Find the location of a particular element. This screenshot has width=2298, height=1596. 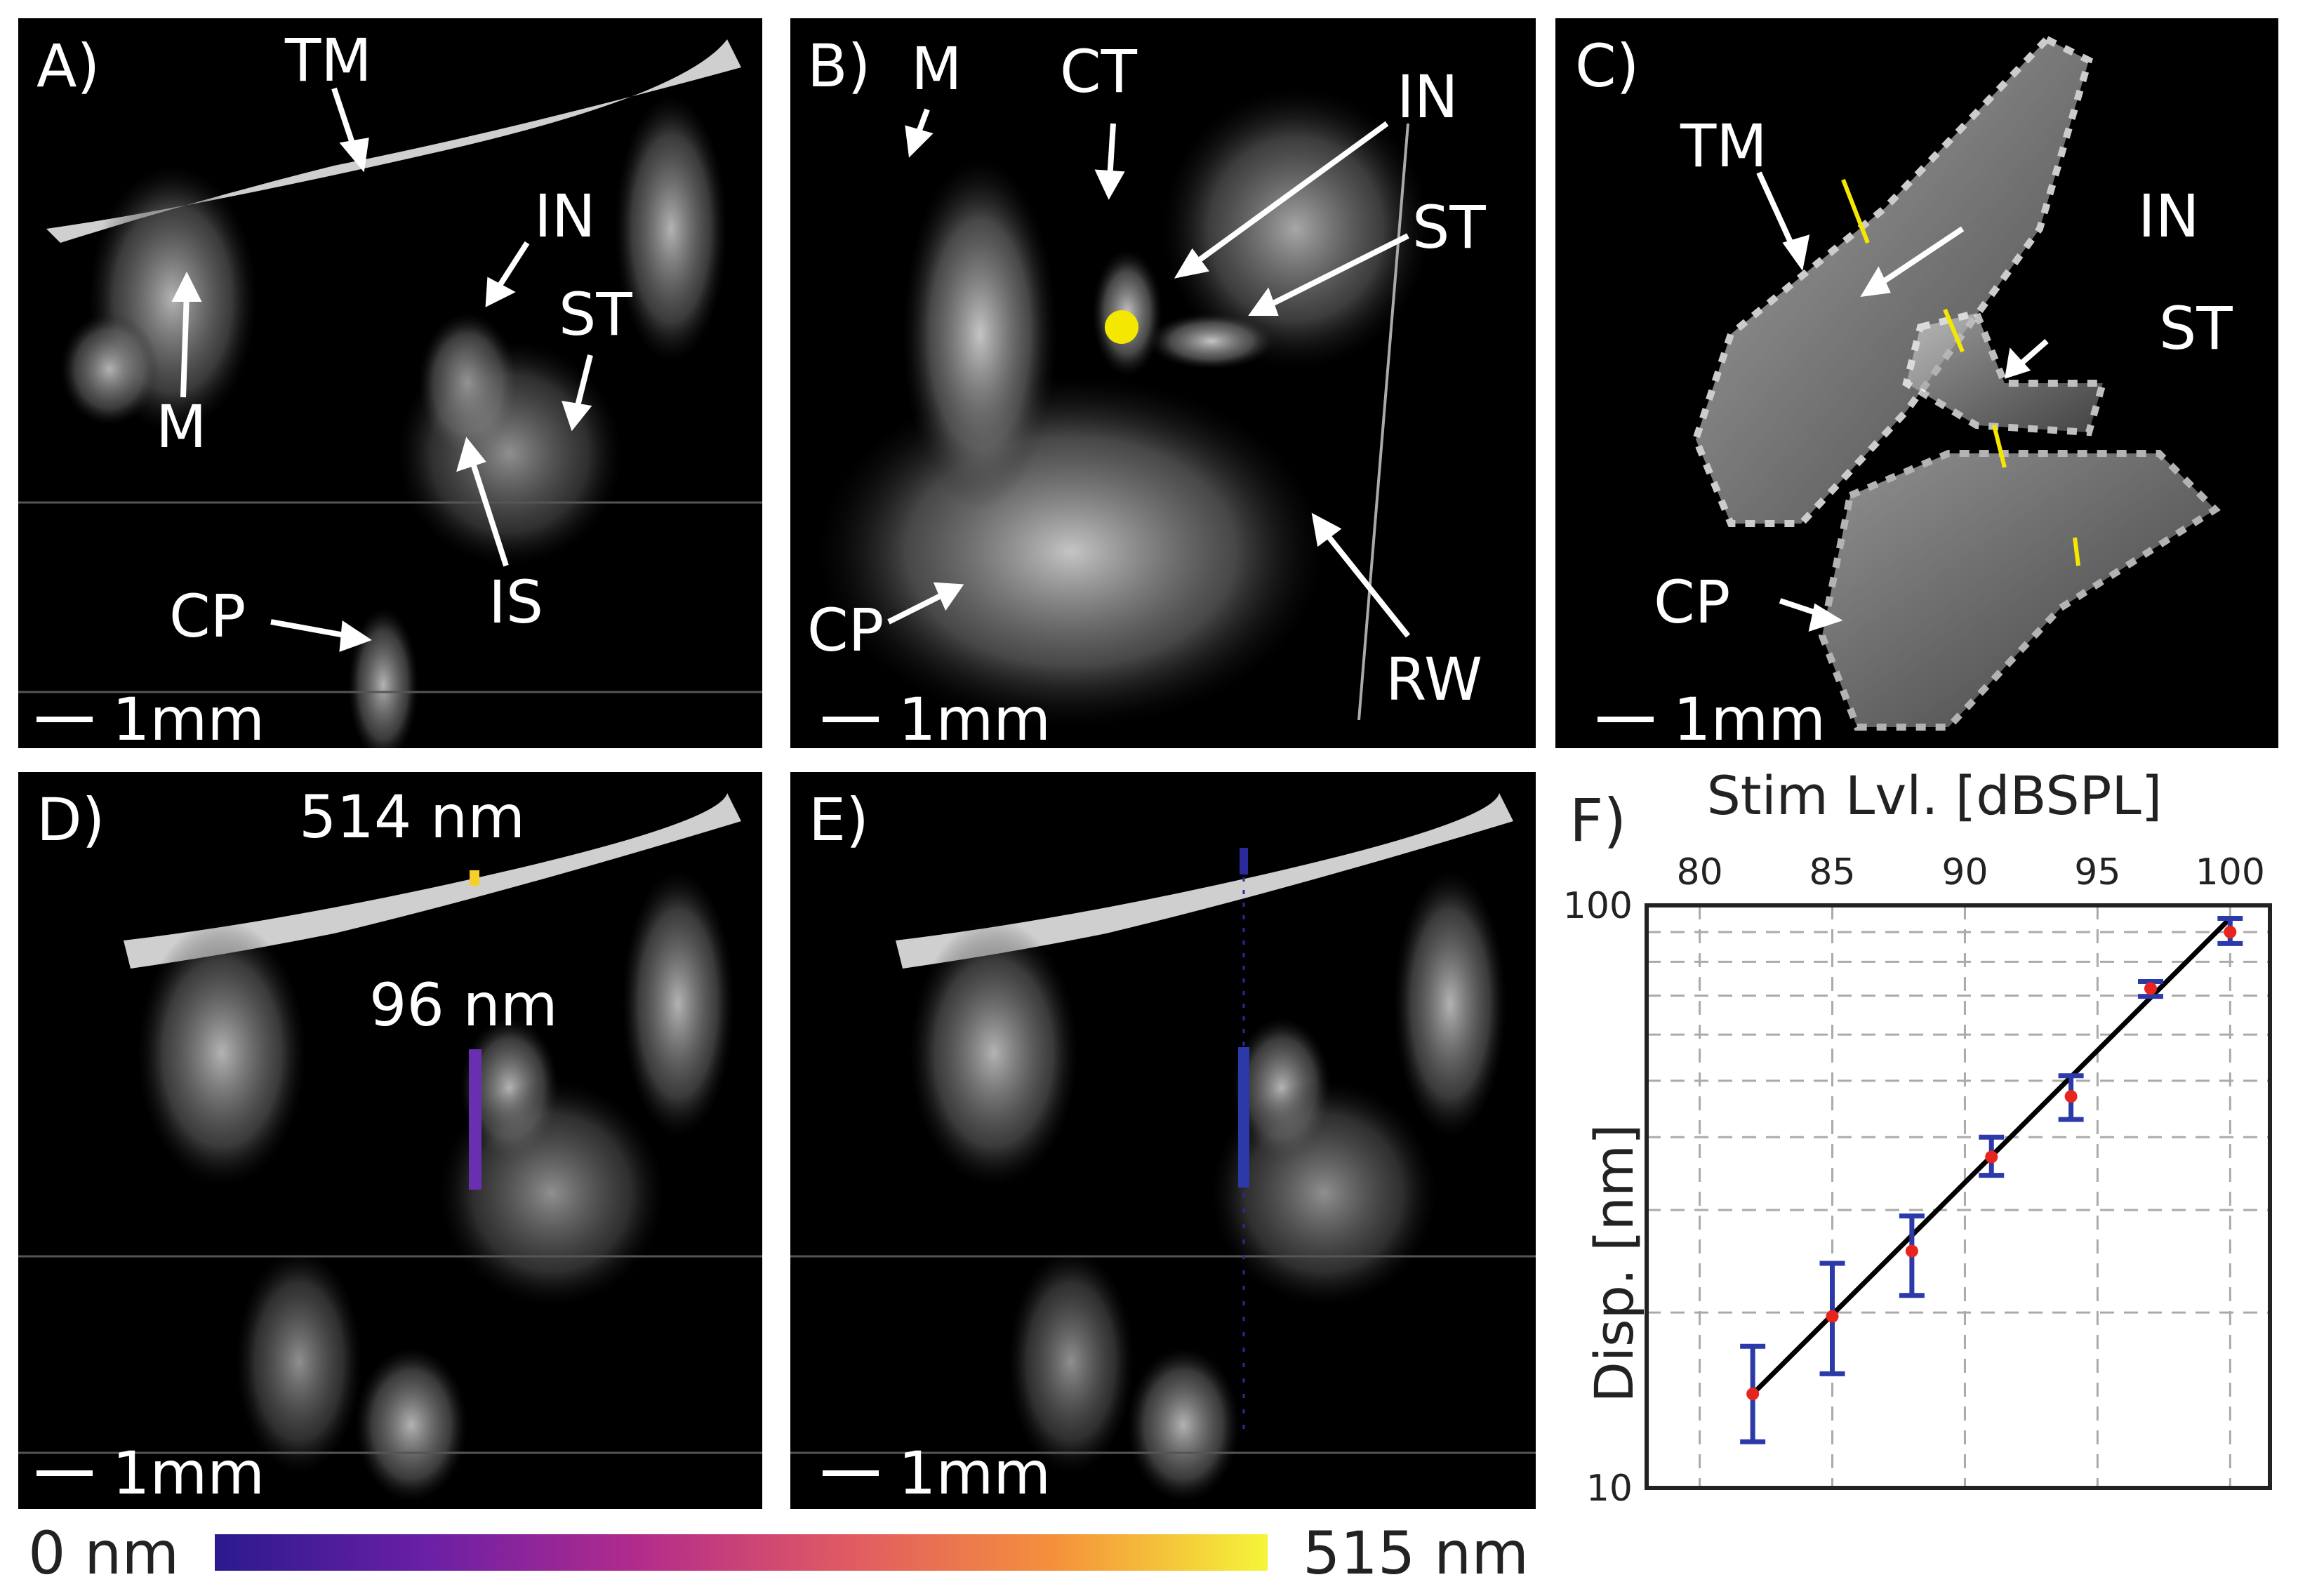

colorbar-max-label: 515 nm is located at coordinates (1416, 1553).